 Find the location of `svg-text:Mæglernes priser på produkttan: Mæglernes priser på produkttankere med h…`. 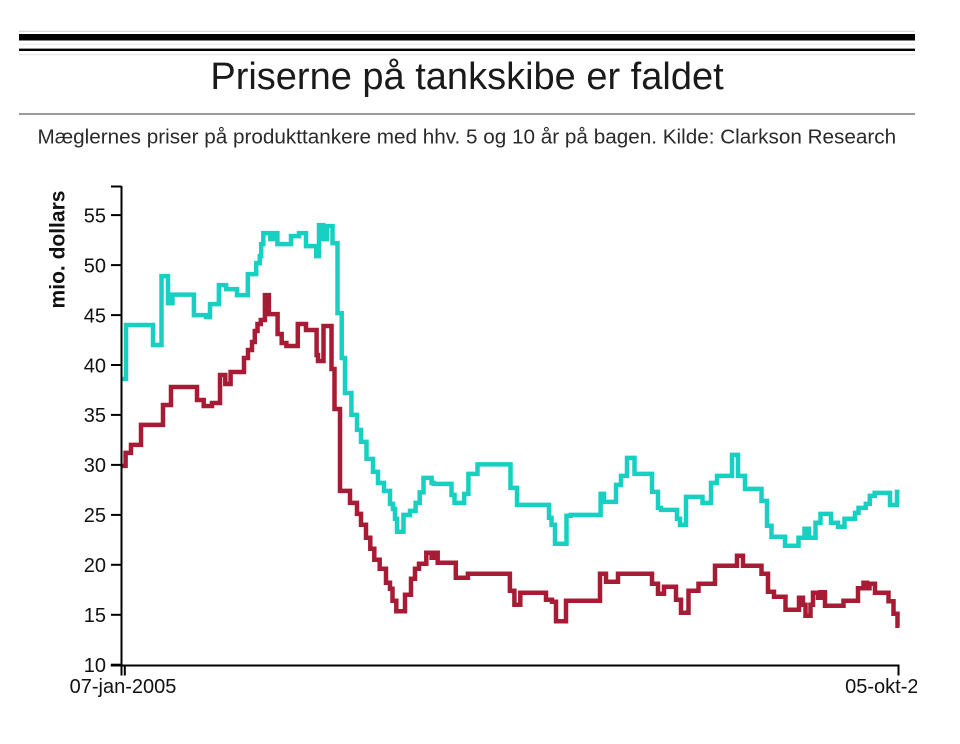

svg-text:Mæglernes priser på produkttan: Mæglernes priser på produkttankere med h… is located at coordinates (467, 137).